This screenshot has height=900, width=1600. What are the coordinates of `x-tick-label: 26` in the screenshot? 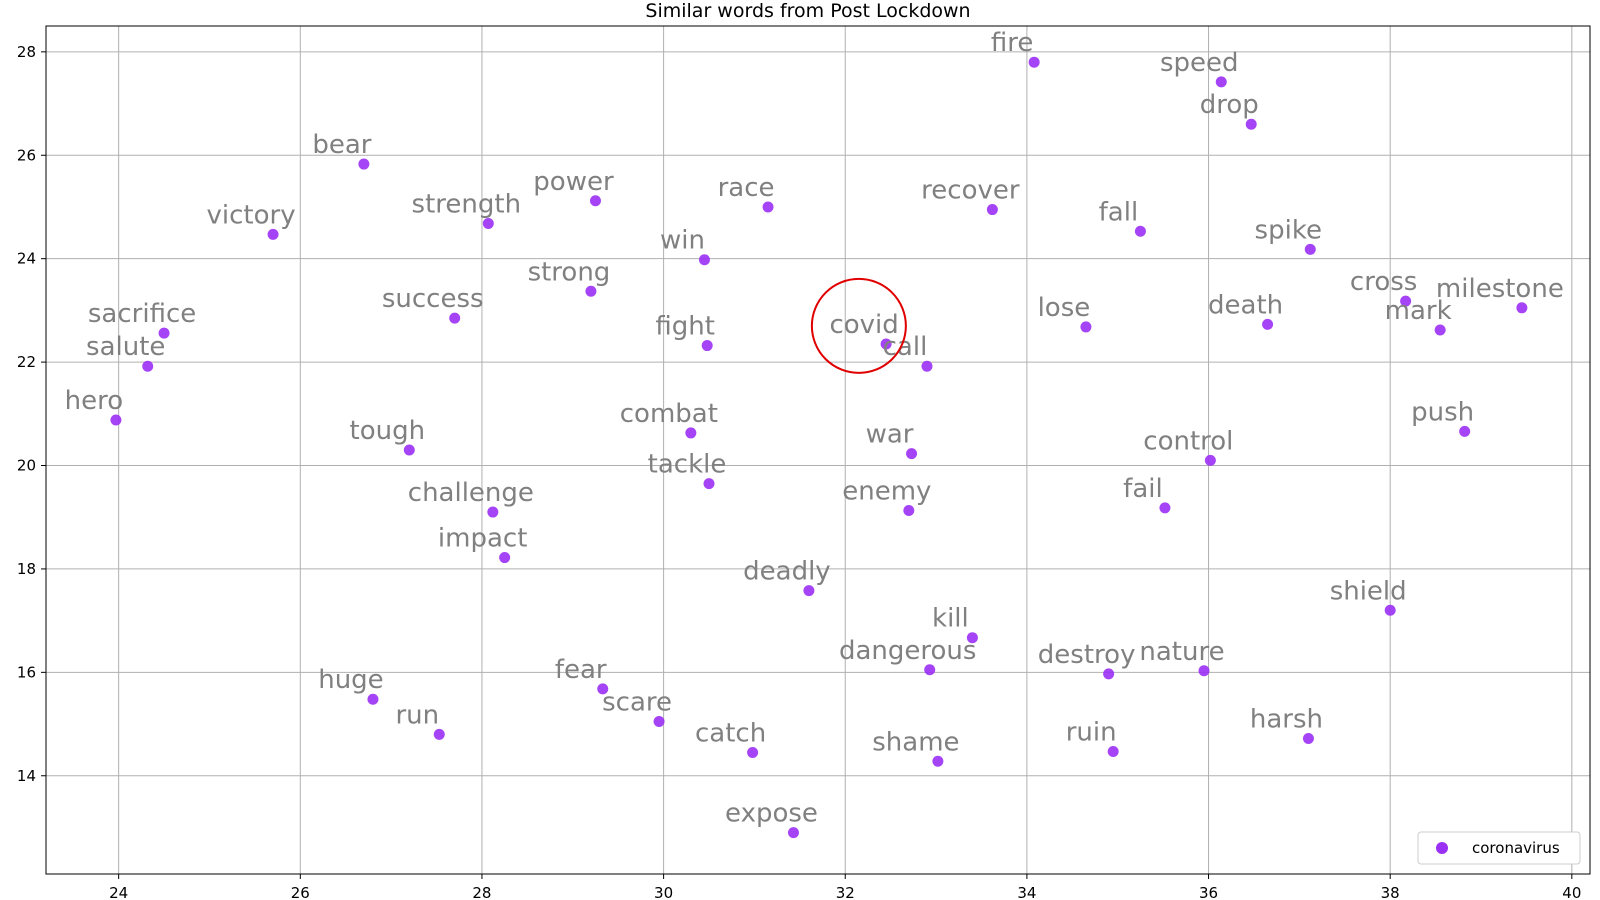 It's located at (300, 892).